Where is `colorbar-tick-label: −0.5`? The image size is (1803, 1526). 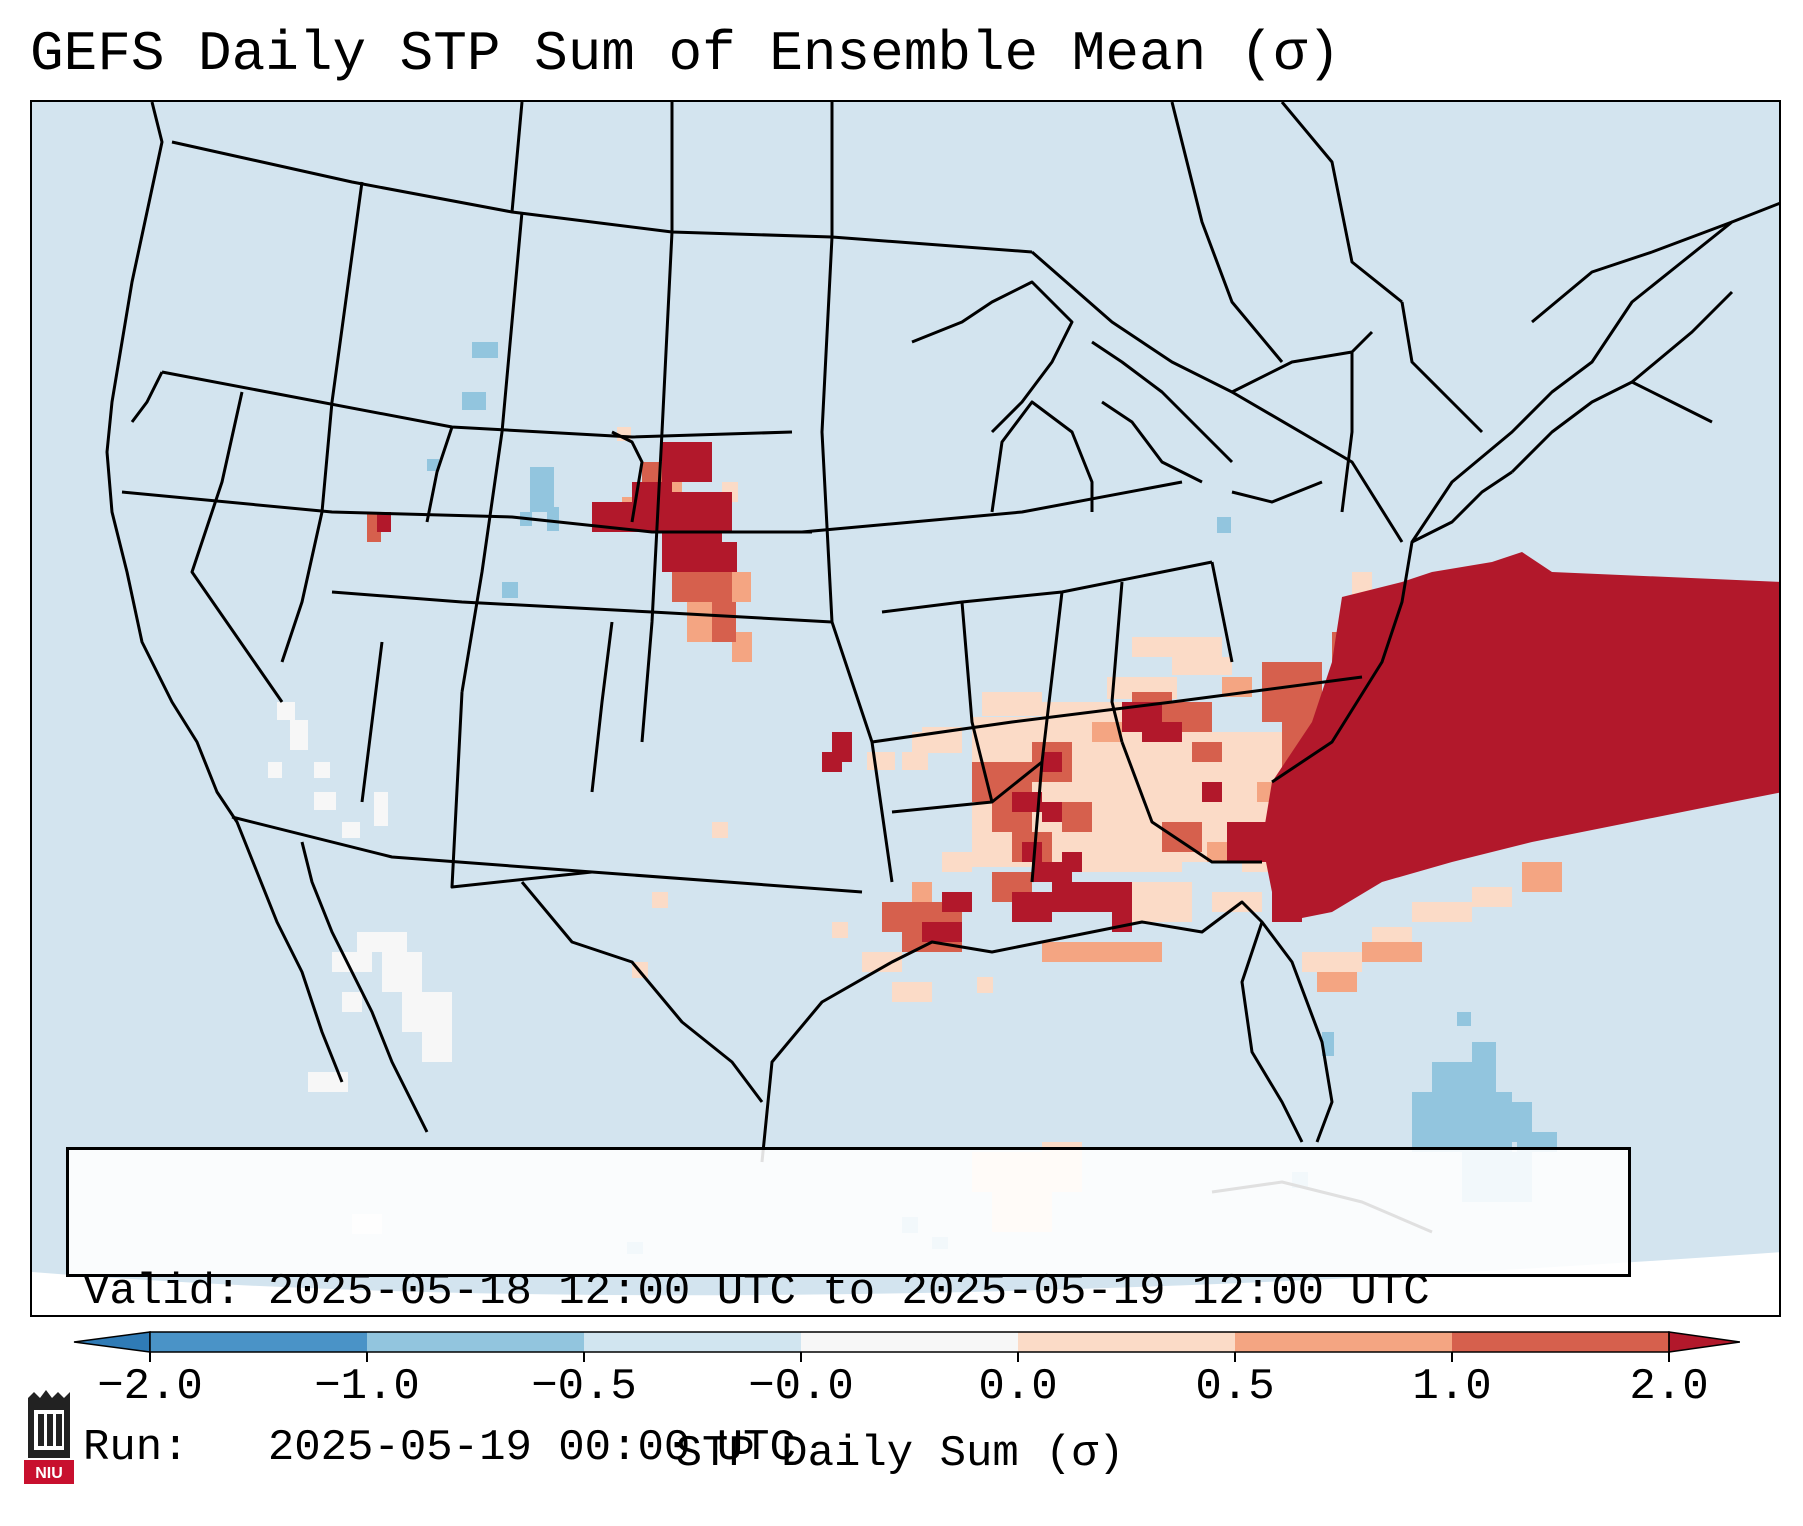
colorbar-tick-label: −0.5 is located at coordinates (584, 1387).